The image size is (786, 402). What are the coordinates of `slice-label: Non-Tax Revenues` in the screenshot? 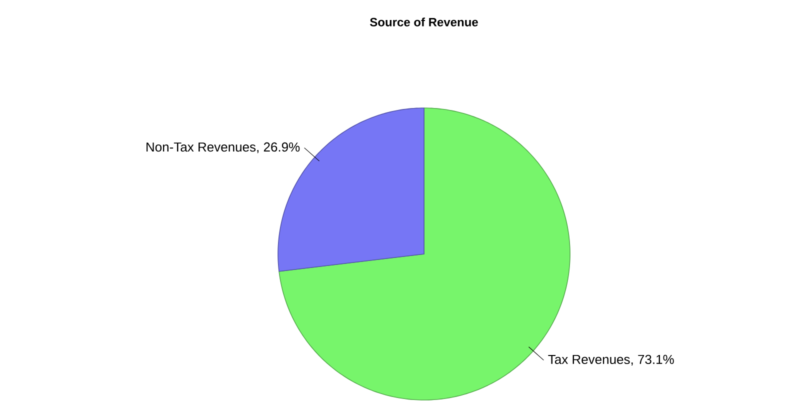 It's located at (201, 147).